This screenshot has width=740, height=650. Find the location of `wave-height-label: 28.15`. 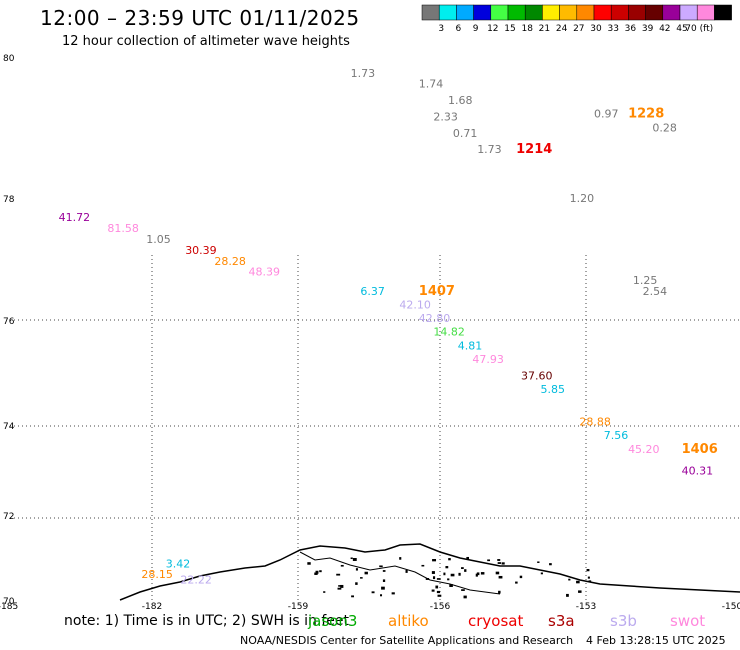

wave-height-label: 28.15 is located at coordinates (157, 574).